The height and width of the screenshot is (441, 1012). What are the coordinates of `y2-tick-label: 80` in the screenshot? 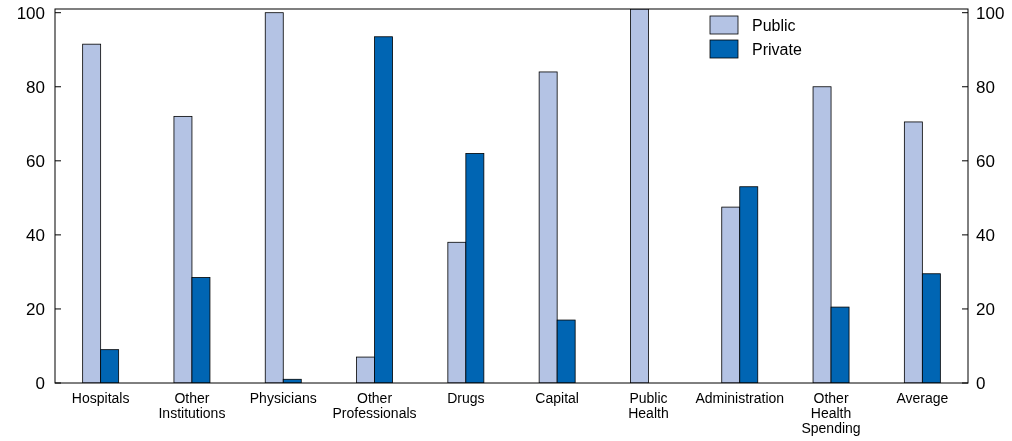 It's located at (985, 87).